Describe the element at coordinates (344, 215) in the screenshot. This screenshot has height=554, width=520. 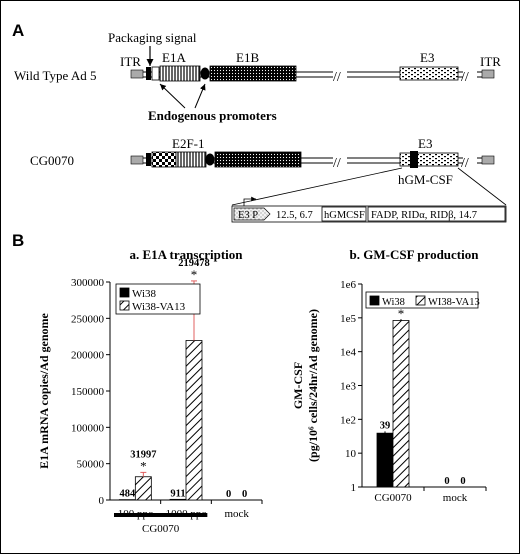
I see `hgmcsf-box-label: hGMCSF` at that location.